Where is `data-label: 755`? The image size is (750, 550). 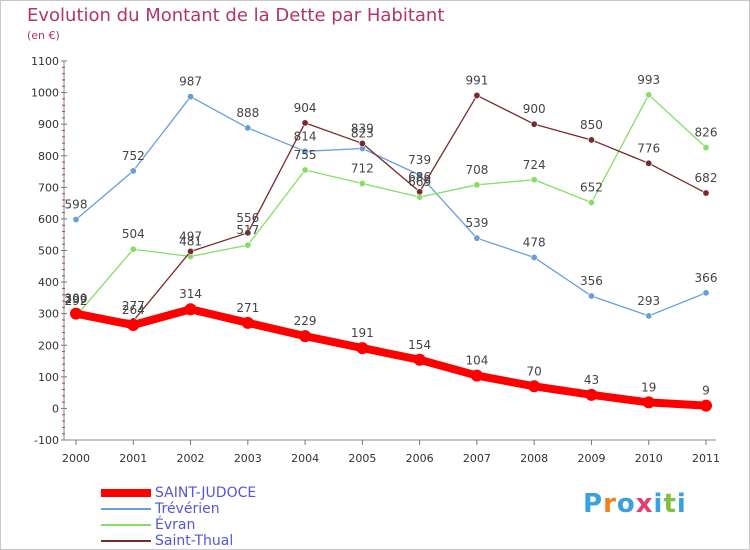
data-label: 755 is located at coordinates (305, 155).